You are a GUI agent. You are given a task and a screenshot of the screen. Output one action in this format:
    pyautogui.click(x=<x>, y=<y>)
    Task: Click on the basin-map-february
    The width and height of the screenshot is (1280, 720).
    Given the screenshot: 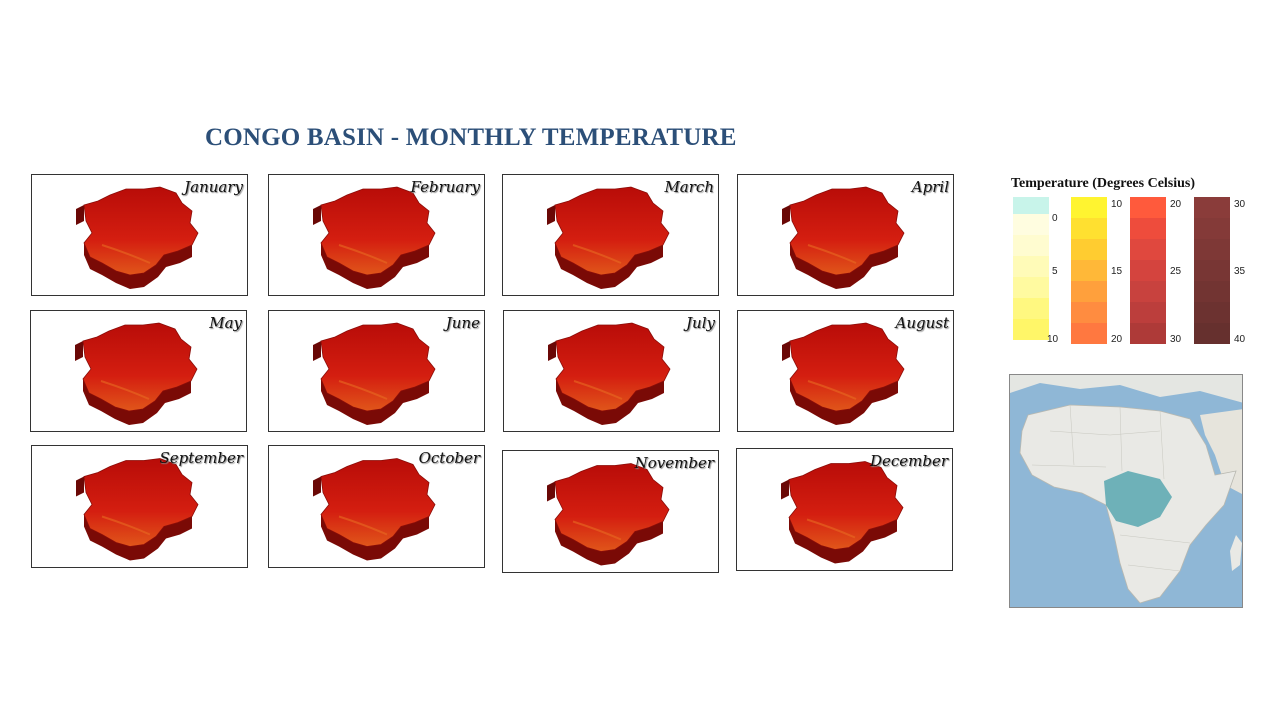 What is the action you would take?
    pyautogui.click(x=374, y=237)
    